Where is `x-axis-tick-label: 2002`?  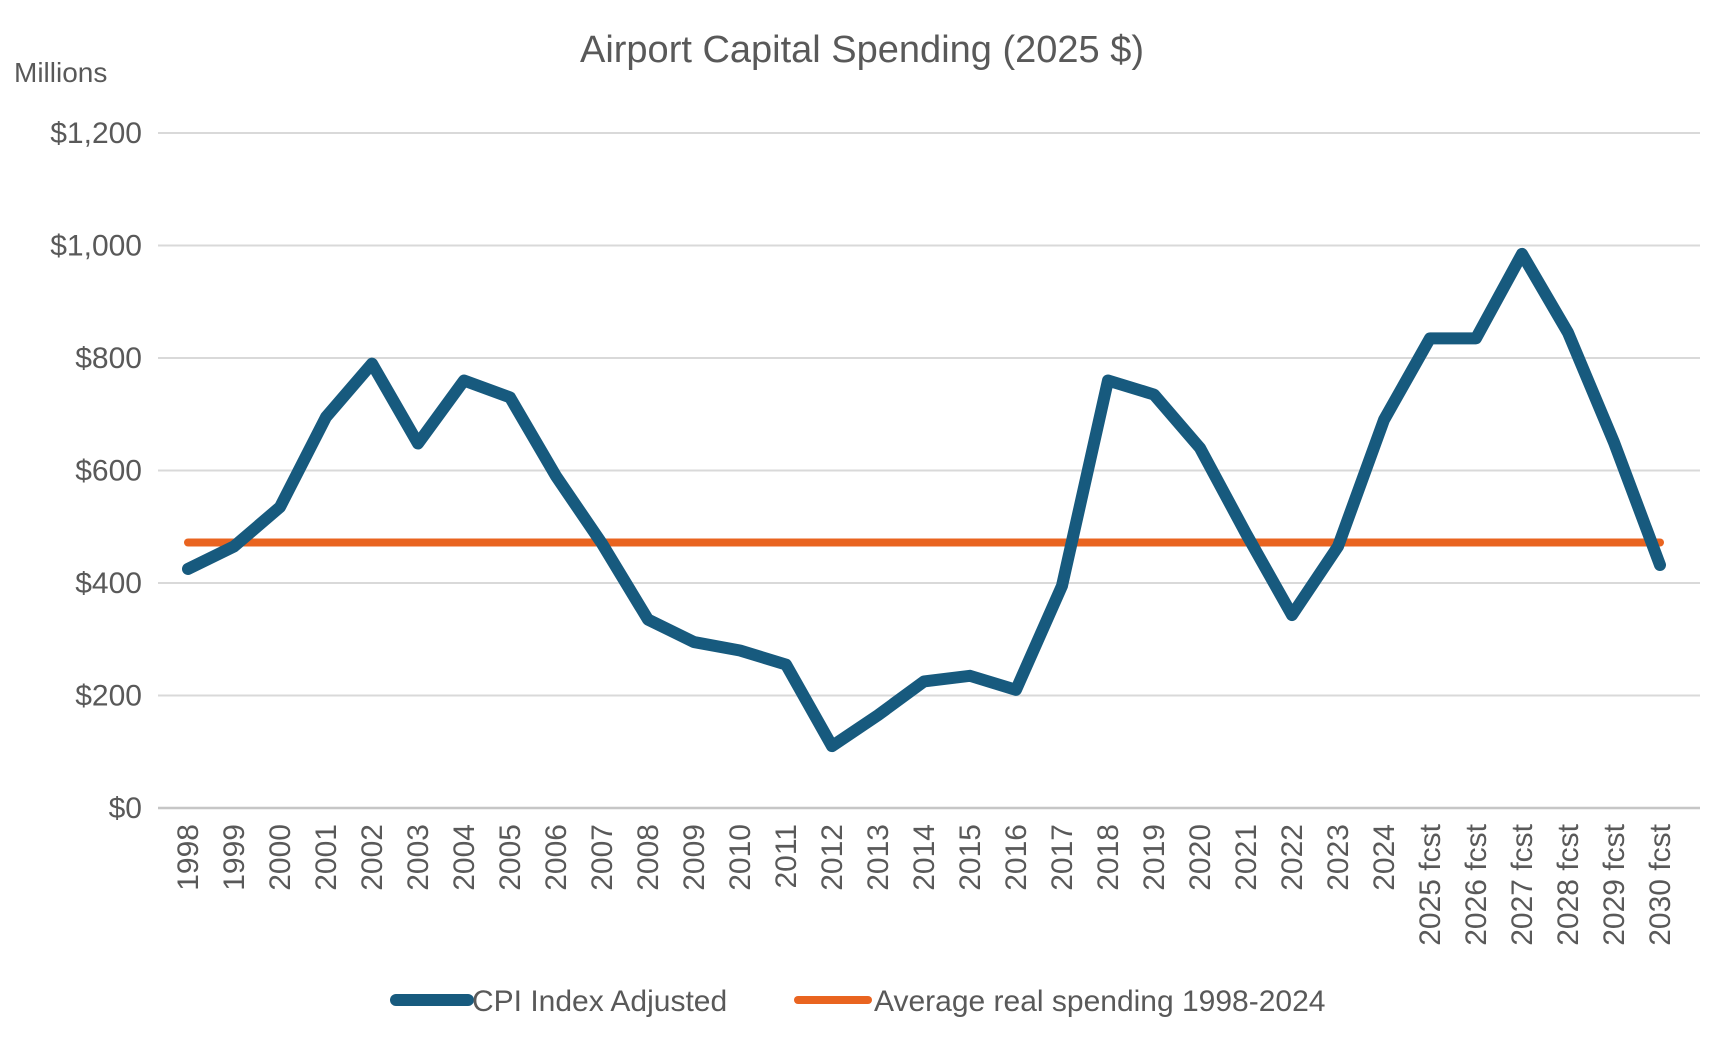
x-axis-tick-label: 2002 is located at coordinates (372, 857).